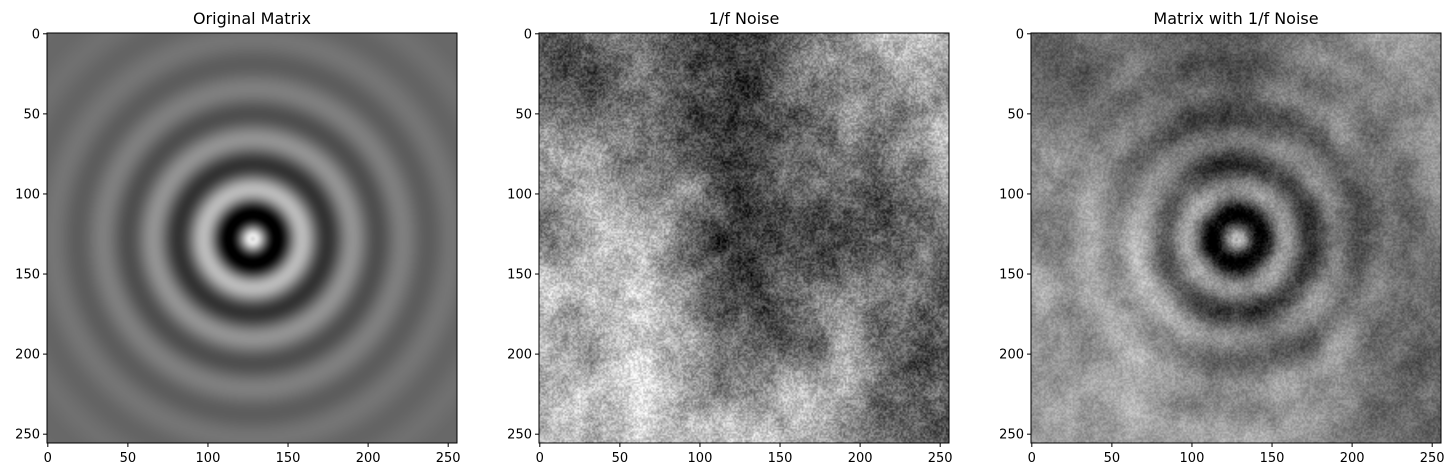 Image resolution: width=1455 pixels, height=476 pixels. What do you see at coordinates (252, 18) in the screenshot?
I see `chart-title: Original Matrix` at bounding box center [252, 18].